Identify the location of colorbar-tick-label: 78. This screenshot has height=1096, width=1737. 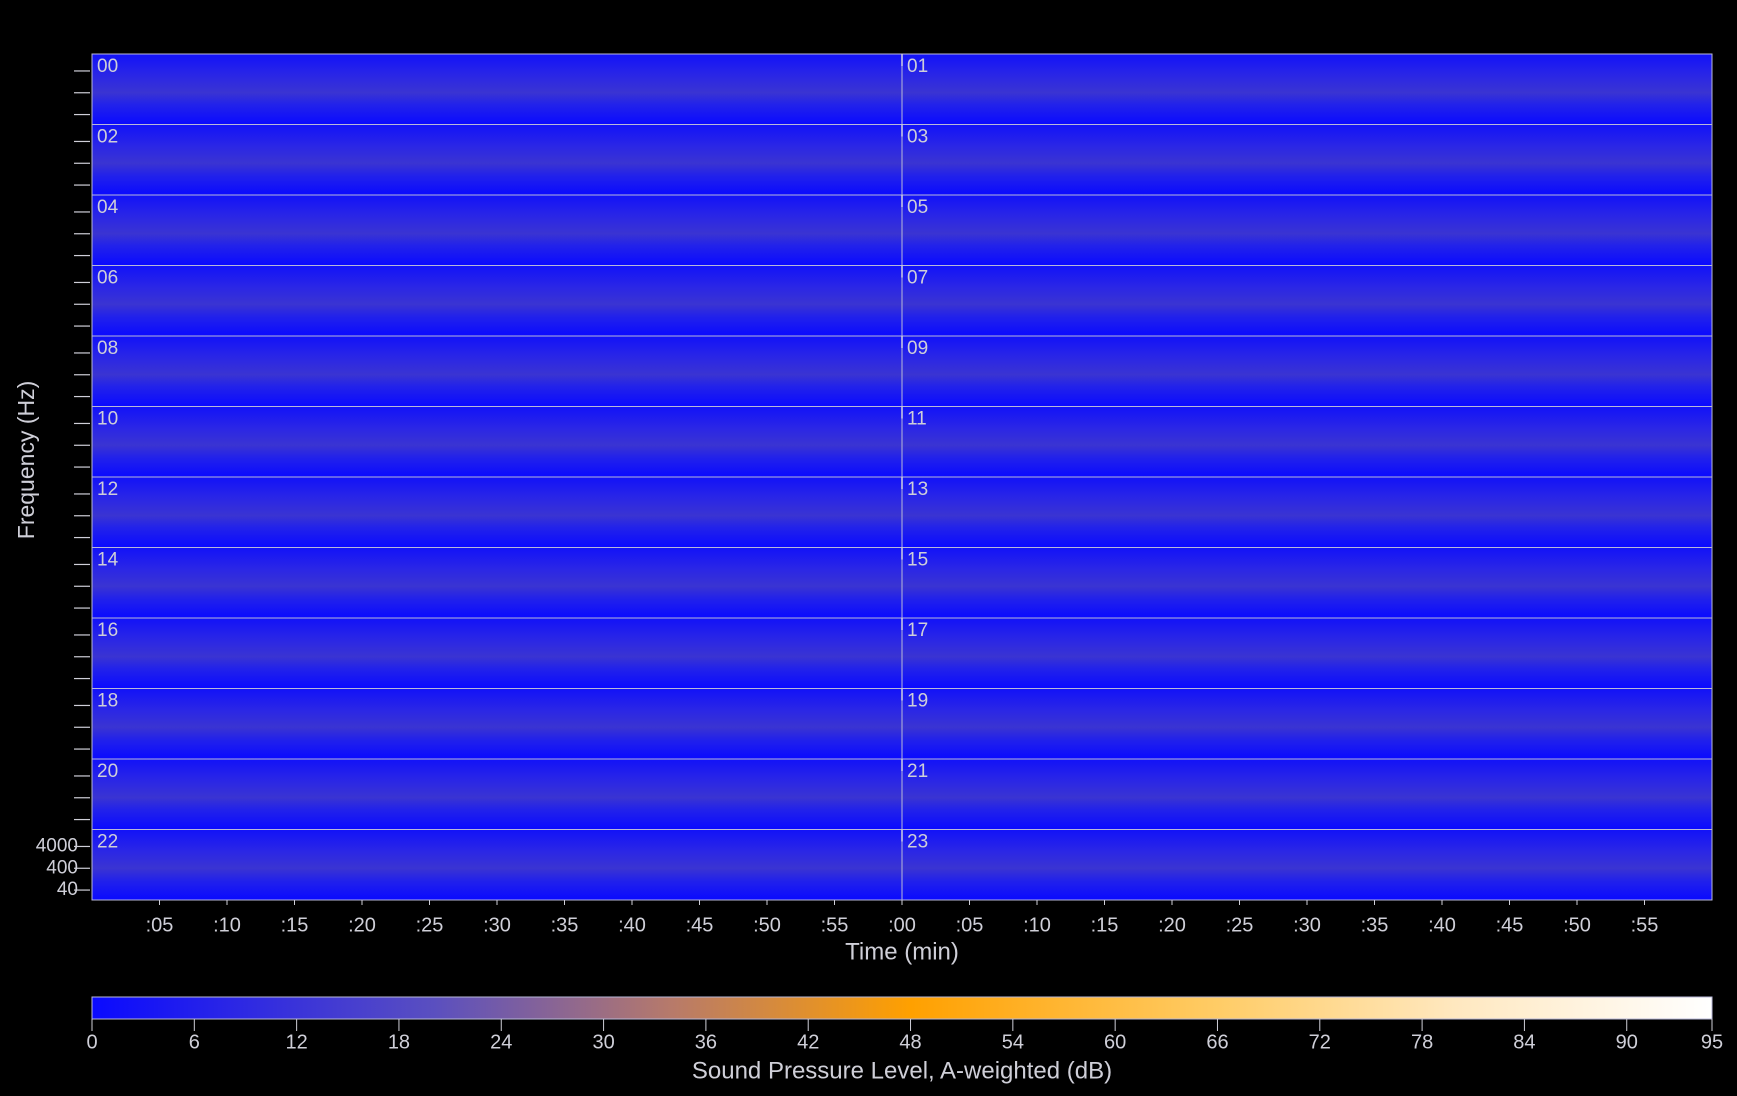
(1422, 1042).